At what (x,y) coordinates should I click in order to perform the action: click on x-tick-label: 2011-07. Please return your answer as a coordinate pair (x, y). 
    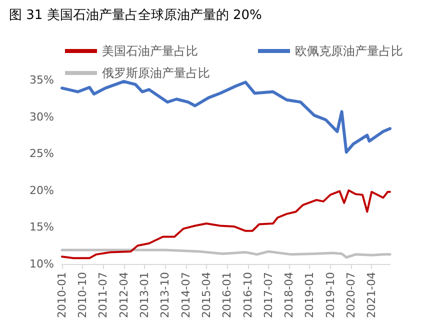
    Looking at the image, I should click on (103, 295).